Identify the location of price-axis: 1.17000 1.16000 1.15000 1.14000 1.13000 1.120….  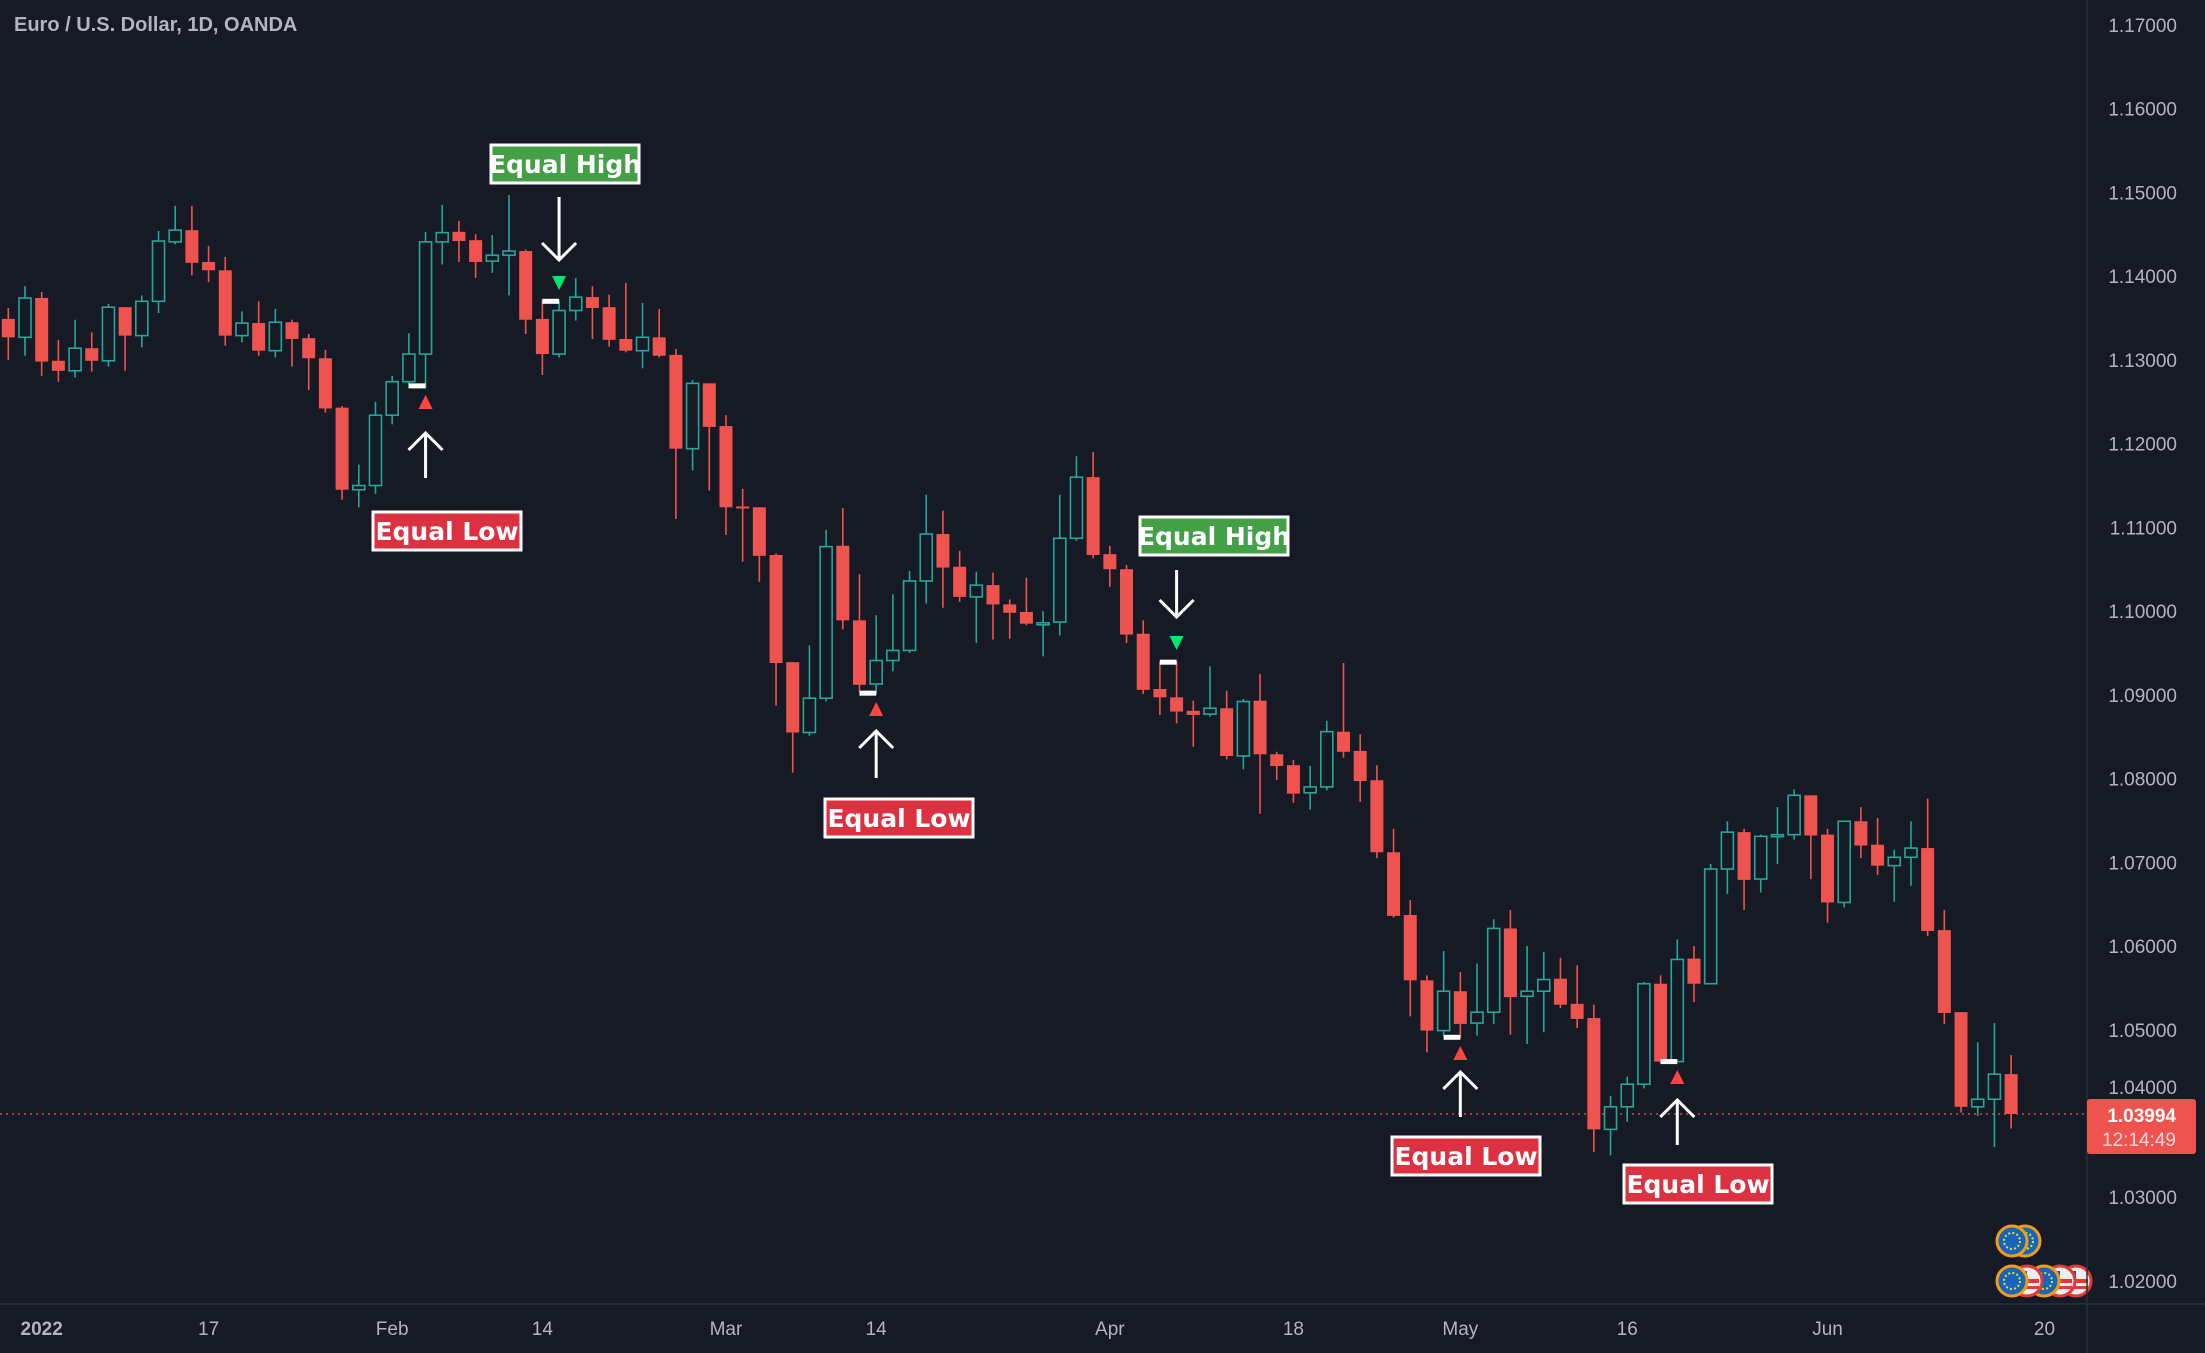
(2142, 654).